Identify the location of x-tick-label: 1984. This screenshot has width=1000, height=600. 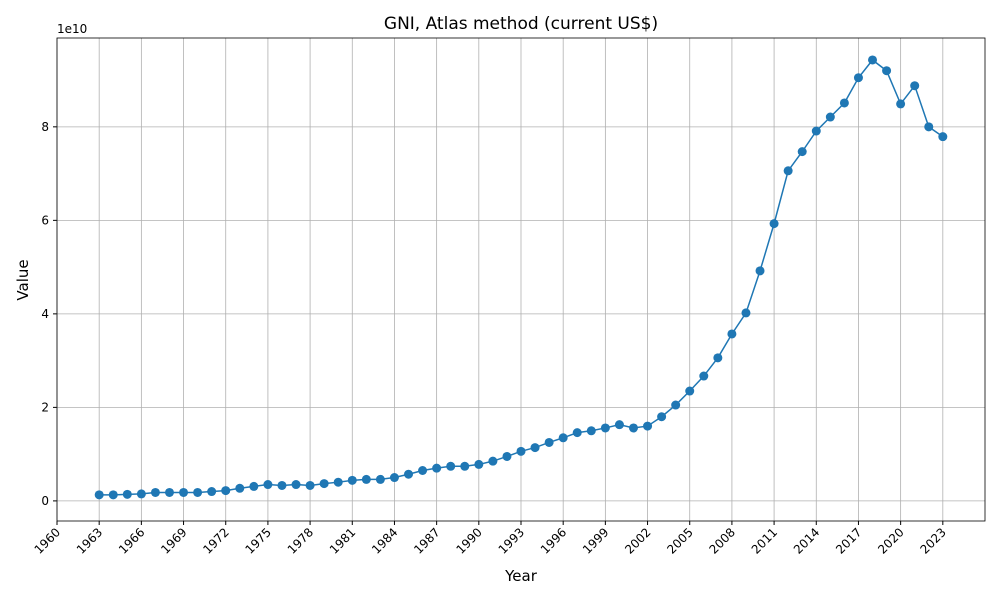
(384, 540).